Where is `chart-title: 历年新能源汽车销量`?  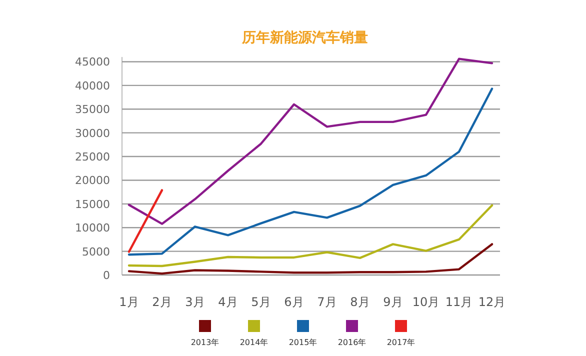 chart-title: 历年新能源汽车销量 is located at coordinates (304, 37).